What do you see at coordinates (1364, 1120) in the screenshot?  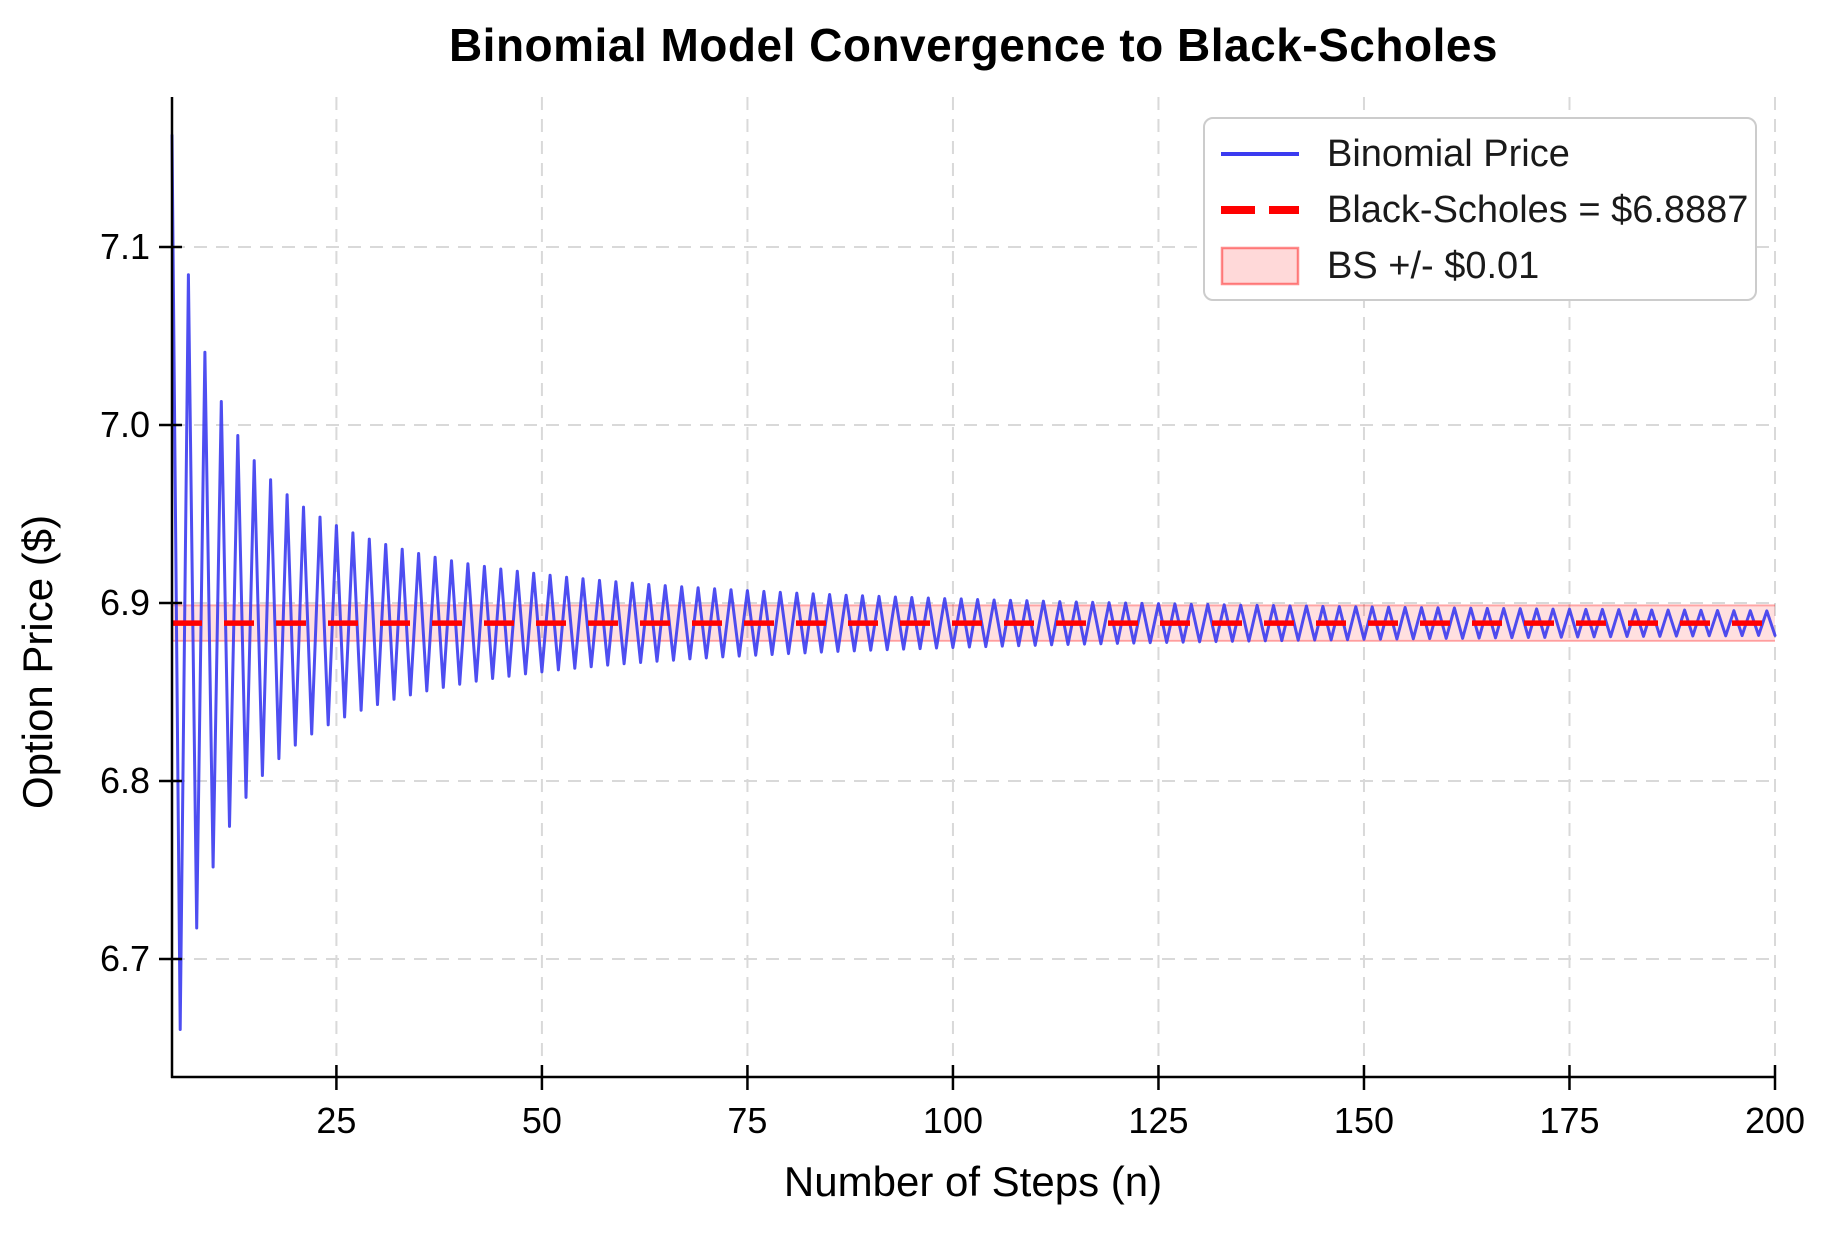 I see `x-tick-label: 150` at bounding box center [1364, 1120].